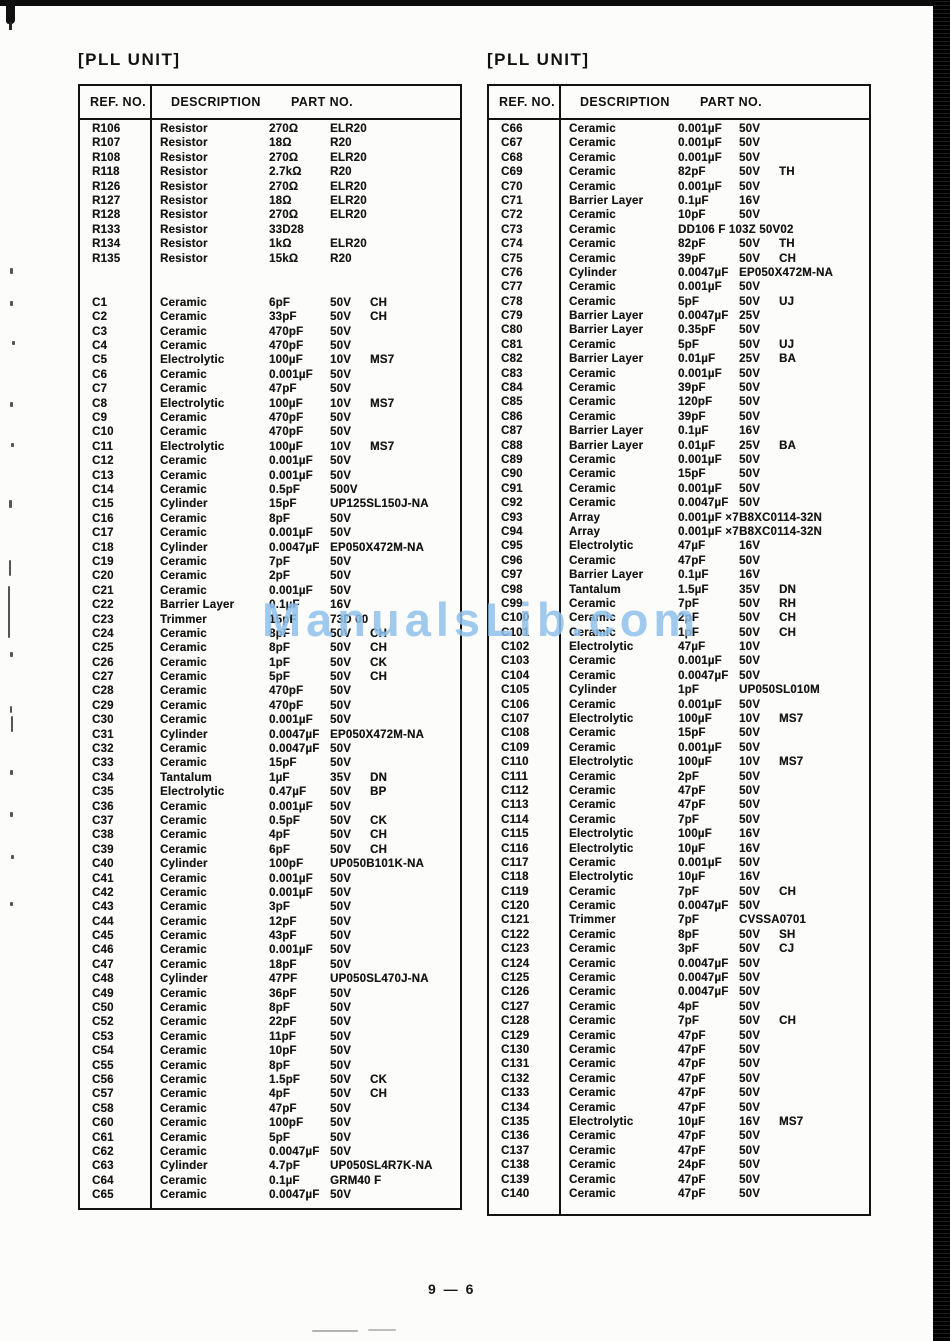 The height and width of the screenshot is (1341, 950). What do you see at coordinates (270, 605) in the screenshot?
I see `table-row: C22 Barrier Layer 0.1µF 16V` at bounding box center [270, 605].